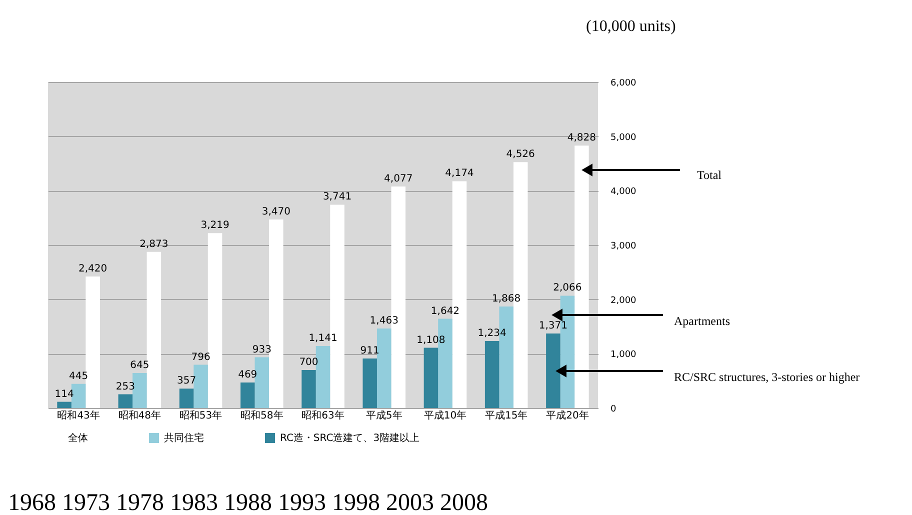  I want to click on data-label: 645, so click(140, 365).